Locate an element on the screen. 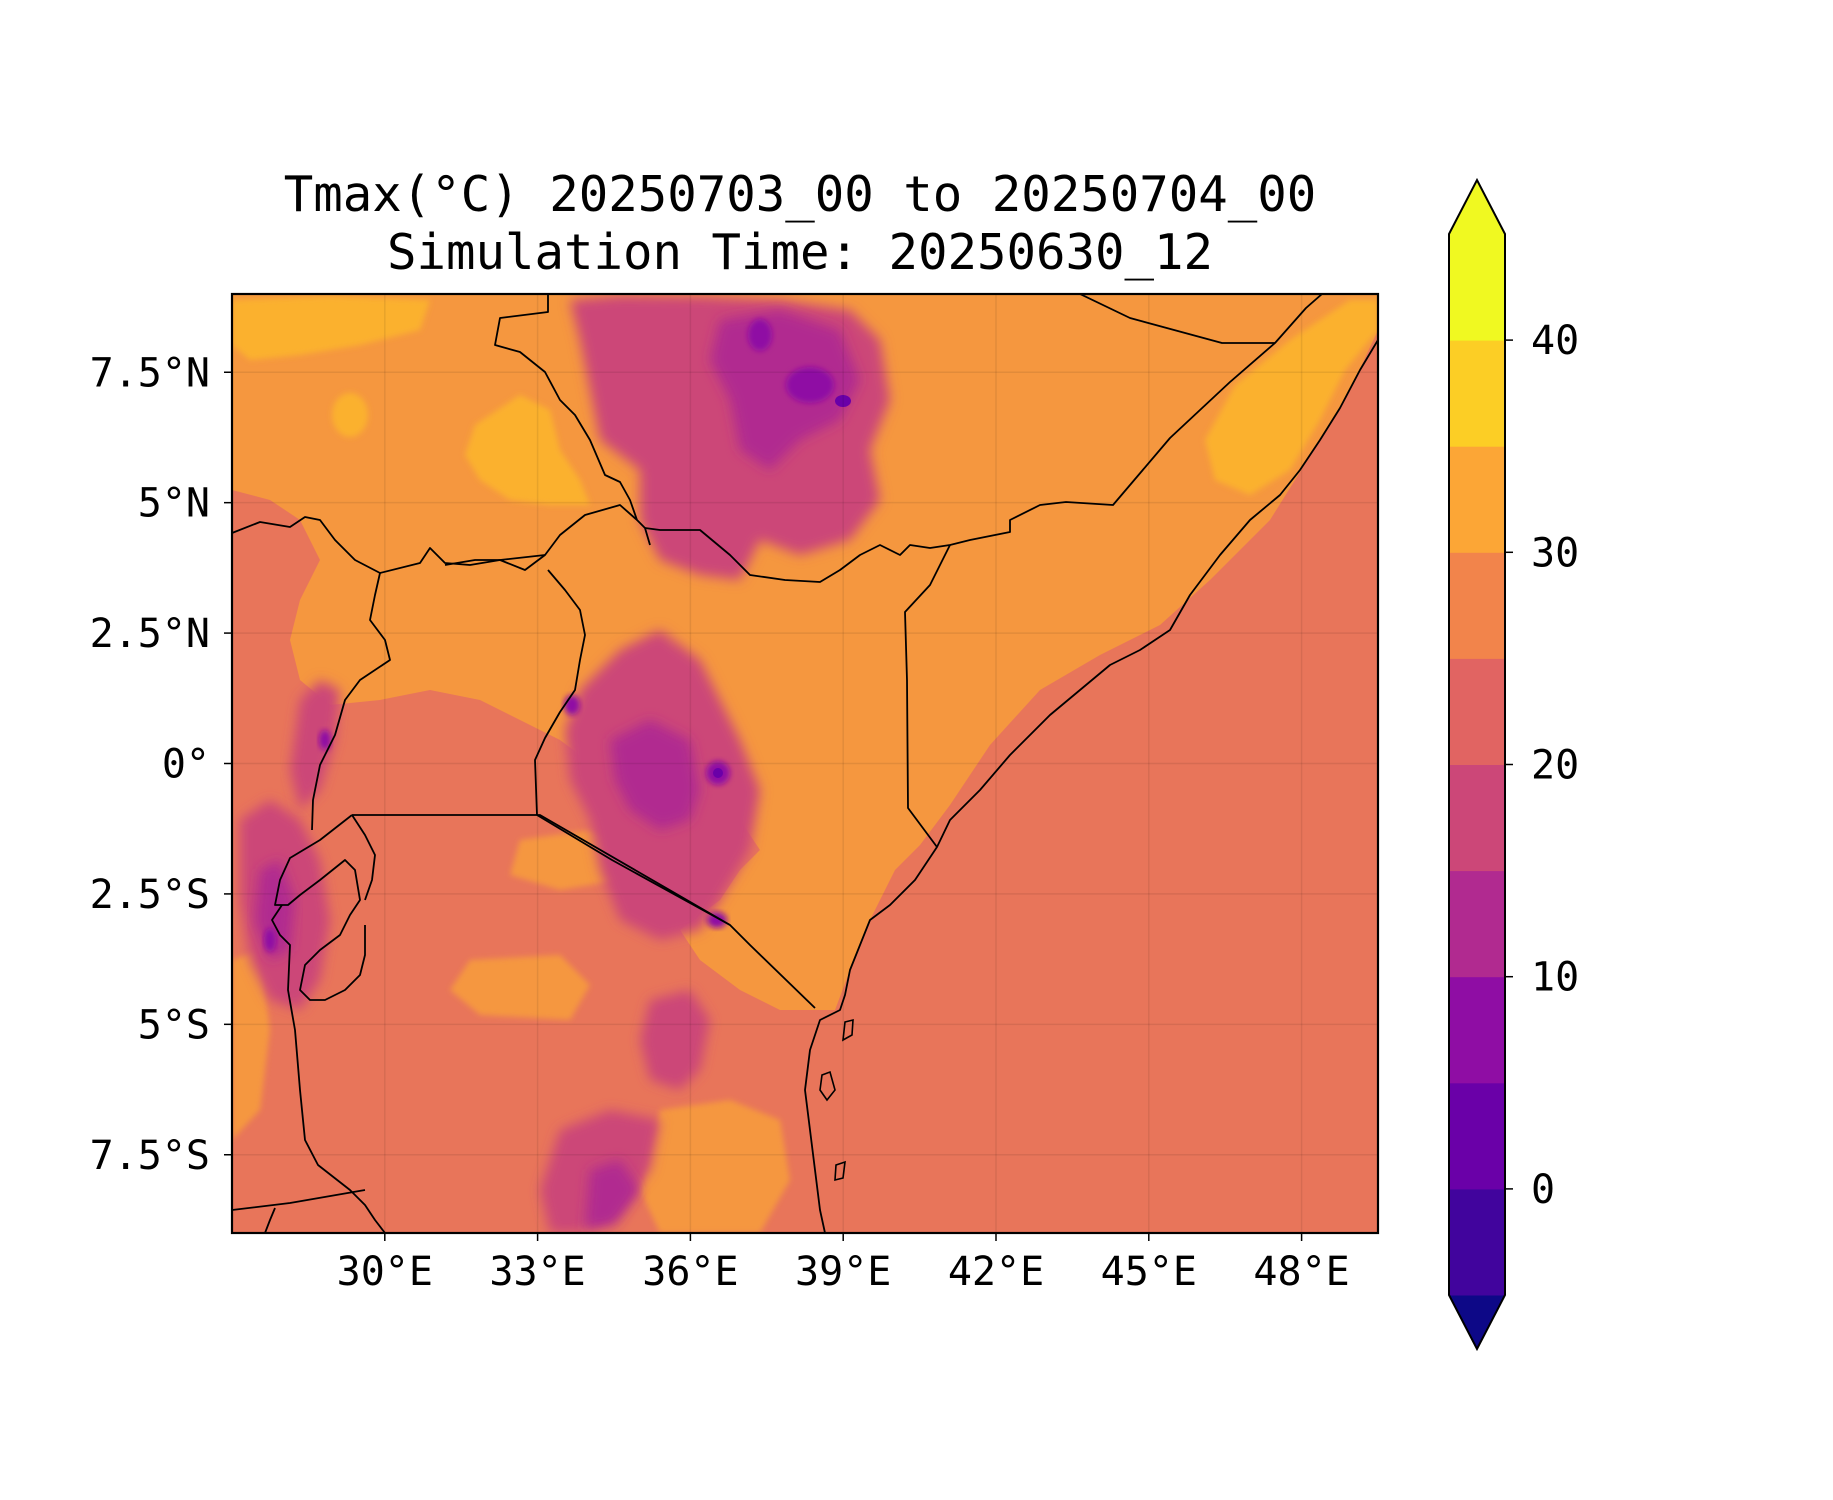  colorbar-tick-label: 10 is located at coordinates (1555, 978).